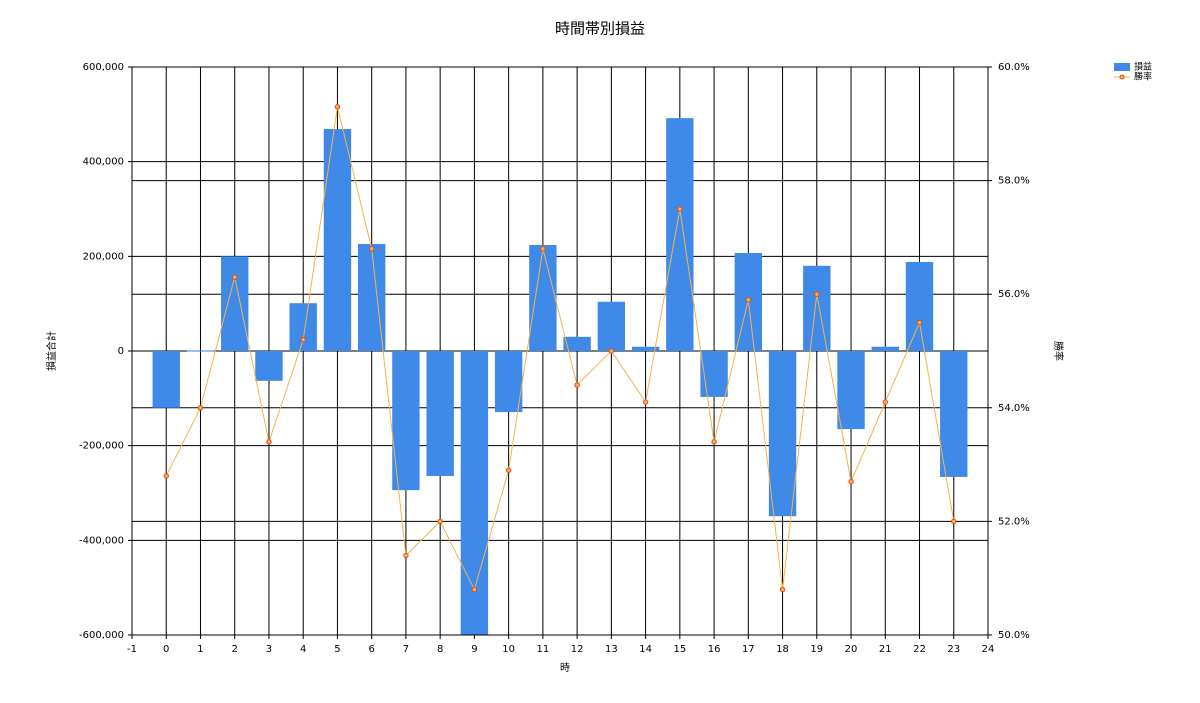 The width and height of the screenshot is (1200, 703). I want to click on y2-tick-label: 52.0%, so click(1014, 521).